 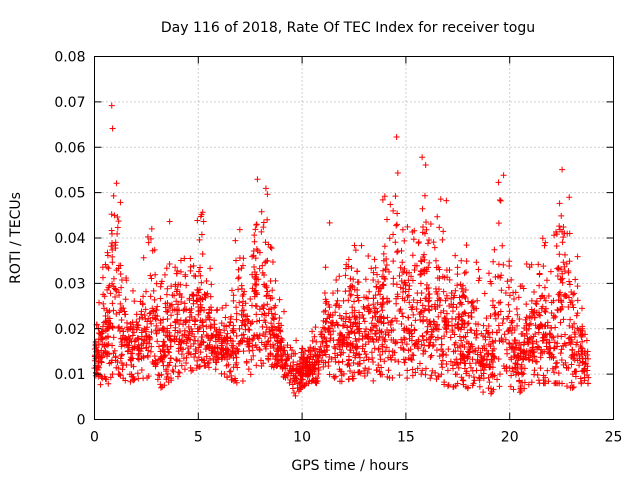 What do you see at coordinates (16, 238) in the screenshot?
I see `y-axis-label: ROTI / TECUs` at bounding box center [16, 238].